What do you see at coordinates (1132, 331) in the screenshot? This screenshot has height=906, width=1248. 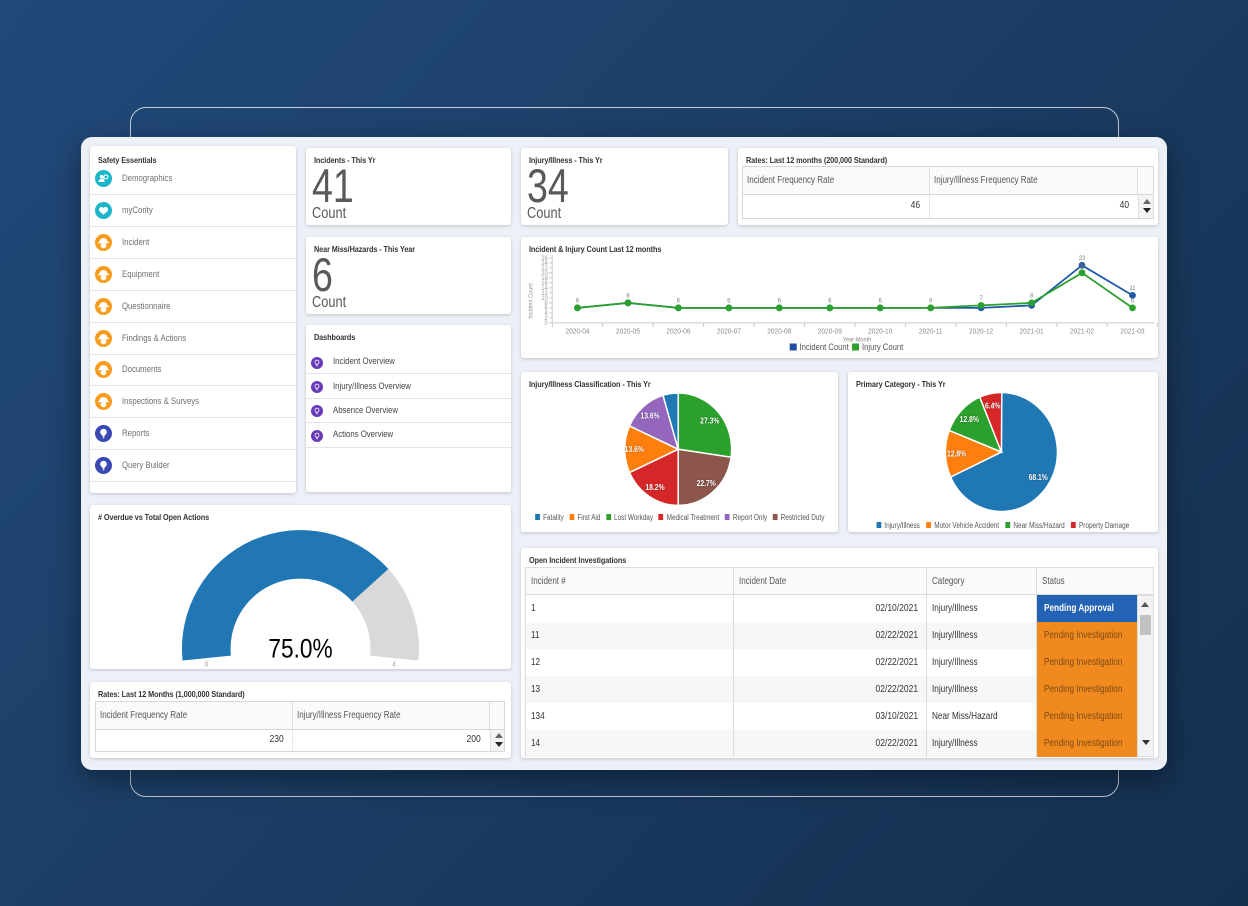 I see `svg-text: 2021-03` at bounding box center [1132, 331].